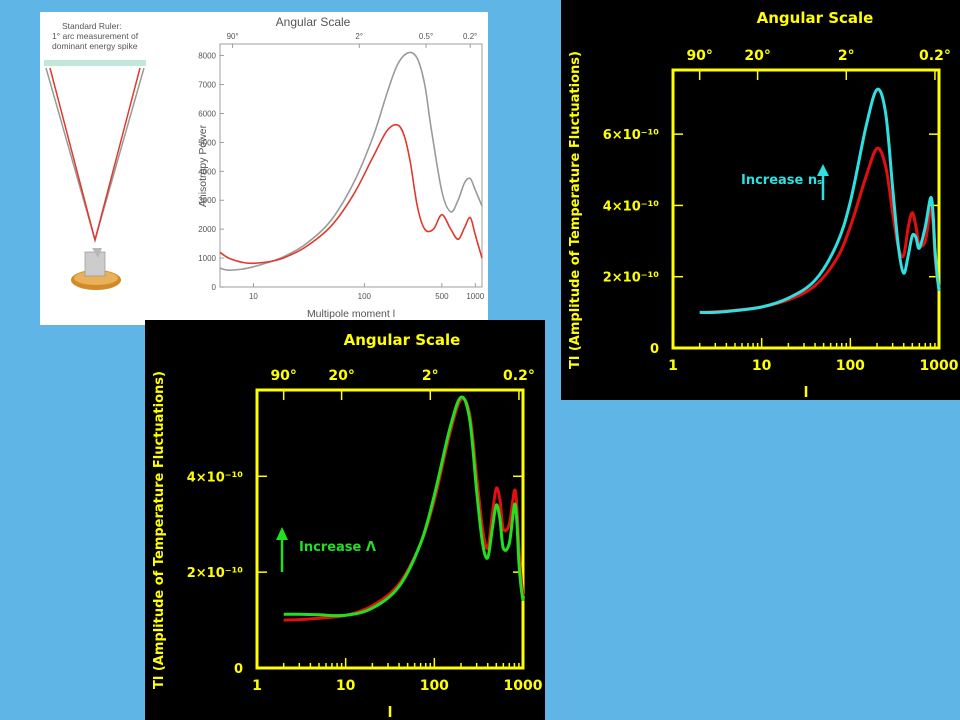  I want to click on chart2-toptick-label: 2°, so click(846, 56).